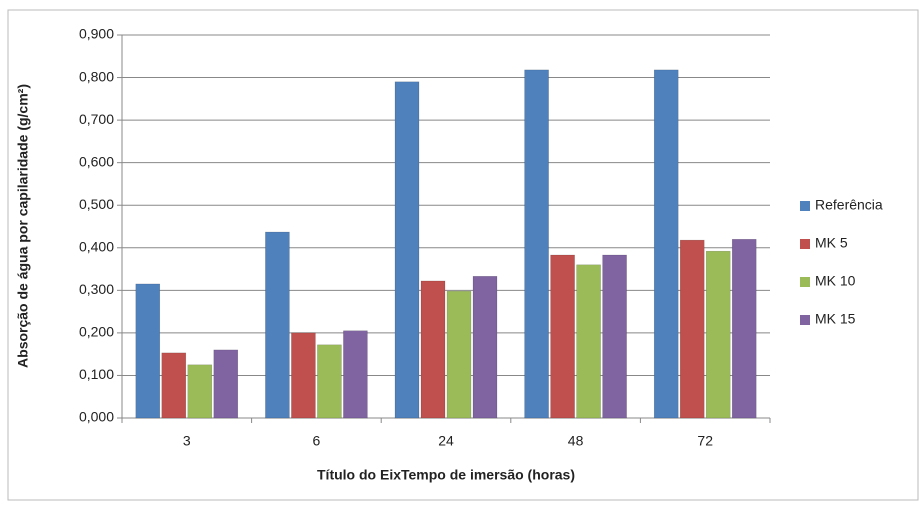 Image resolution: width=924 pixels, height=508 pixels. What do you see at coordinates (576, 441) in the screenshot?
I see `x-tick-label: 48` at bounding box center [576, 441].